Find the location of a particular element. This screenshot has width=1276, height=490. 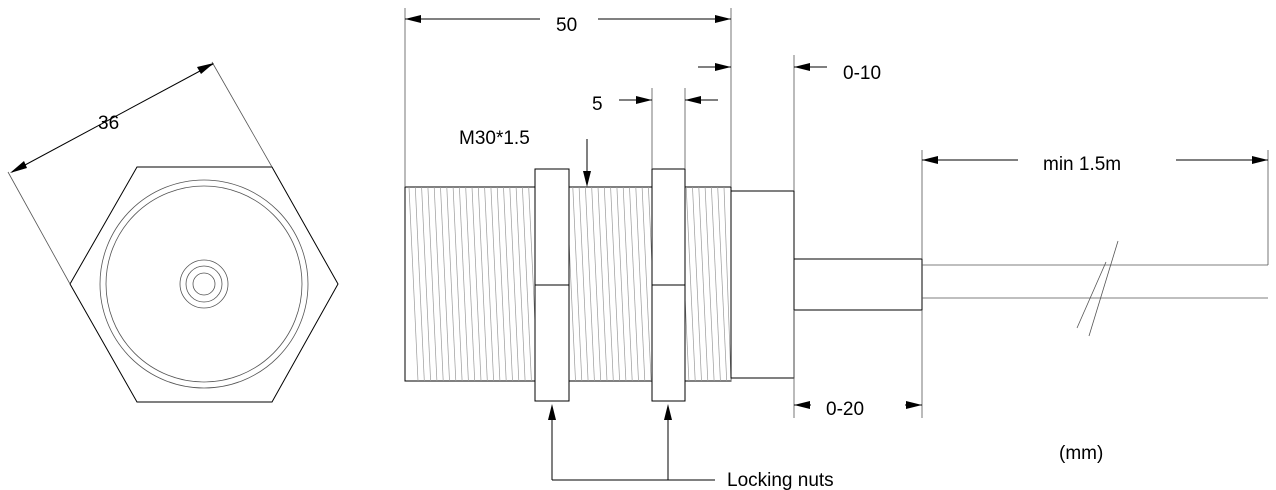

hex-dim-arrow-right is located at coordinates (205, 68).